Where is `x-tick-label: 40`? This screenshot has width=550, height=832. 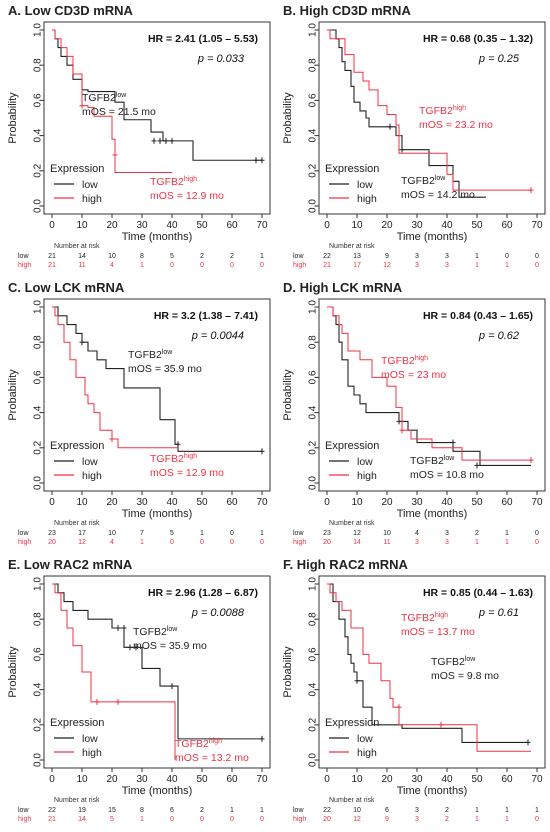 x-tick-label: 40 is located at coordinates (172, 779).